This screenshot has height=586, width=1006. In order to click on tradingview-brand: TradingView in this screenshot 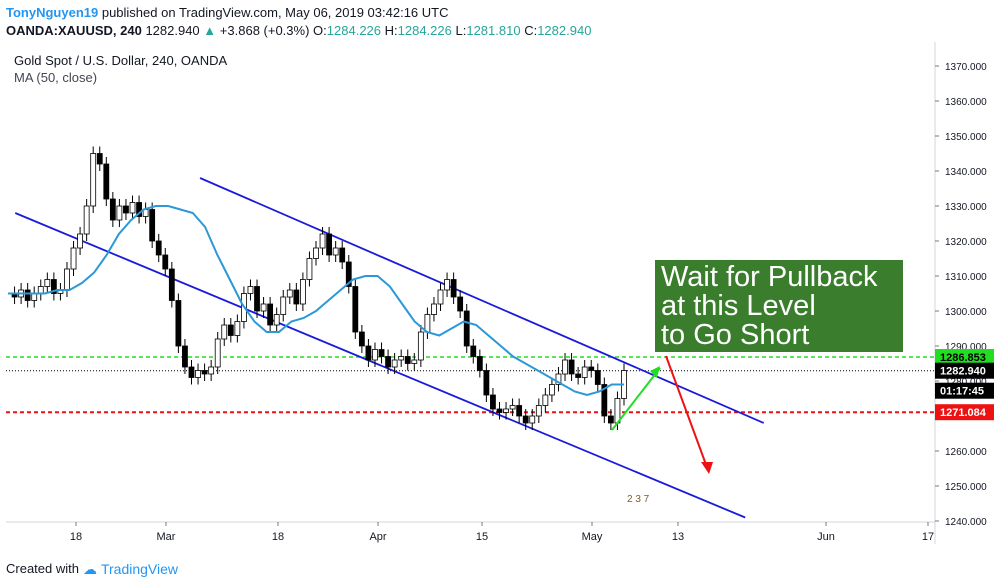, I will do `click(139, 569)`.